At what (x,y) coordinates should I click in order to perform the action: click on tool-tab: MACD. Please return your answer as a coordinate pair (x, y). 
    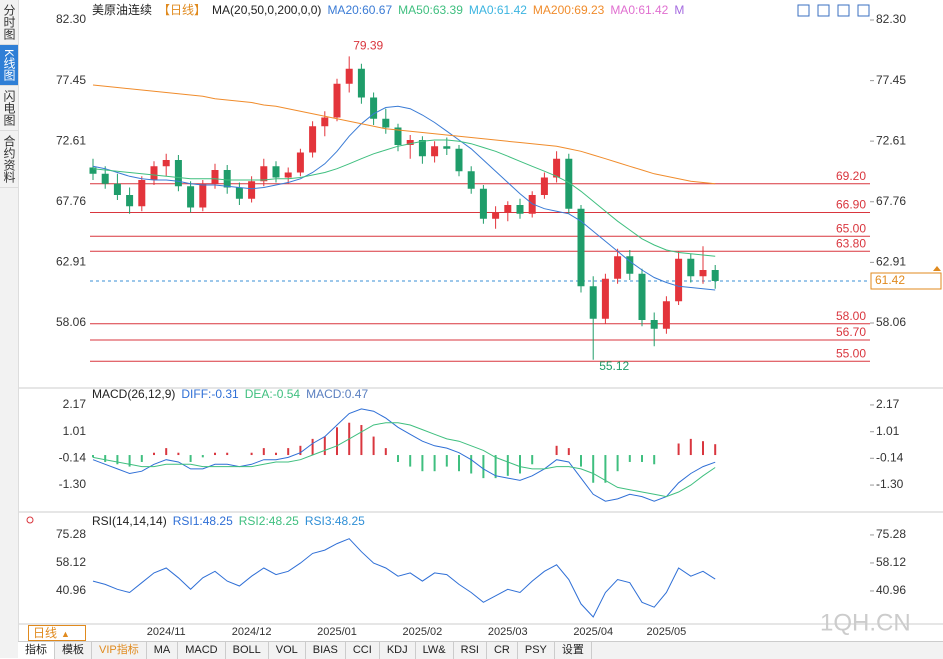
    Looking at the image, I should click on (202, 650).